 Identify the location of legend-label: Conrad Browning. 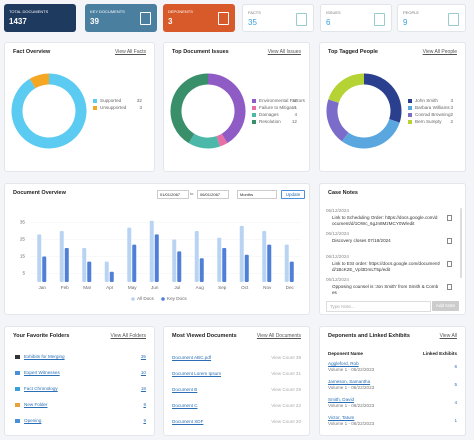
(433, 114).